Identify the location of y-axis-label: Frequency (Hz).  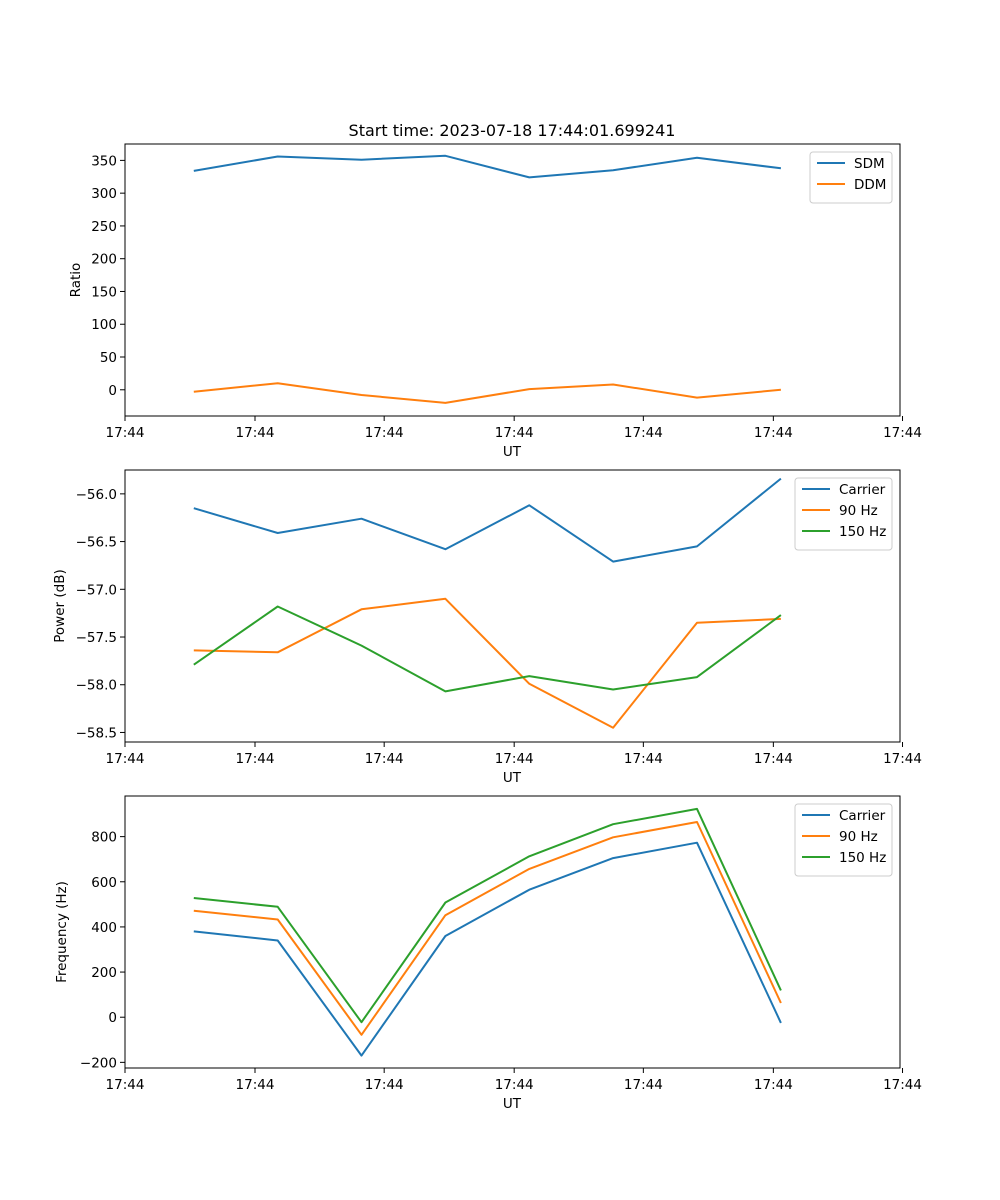
(62, 932).